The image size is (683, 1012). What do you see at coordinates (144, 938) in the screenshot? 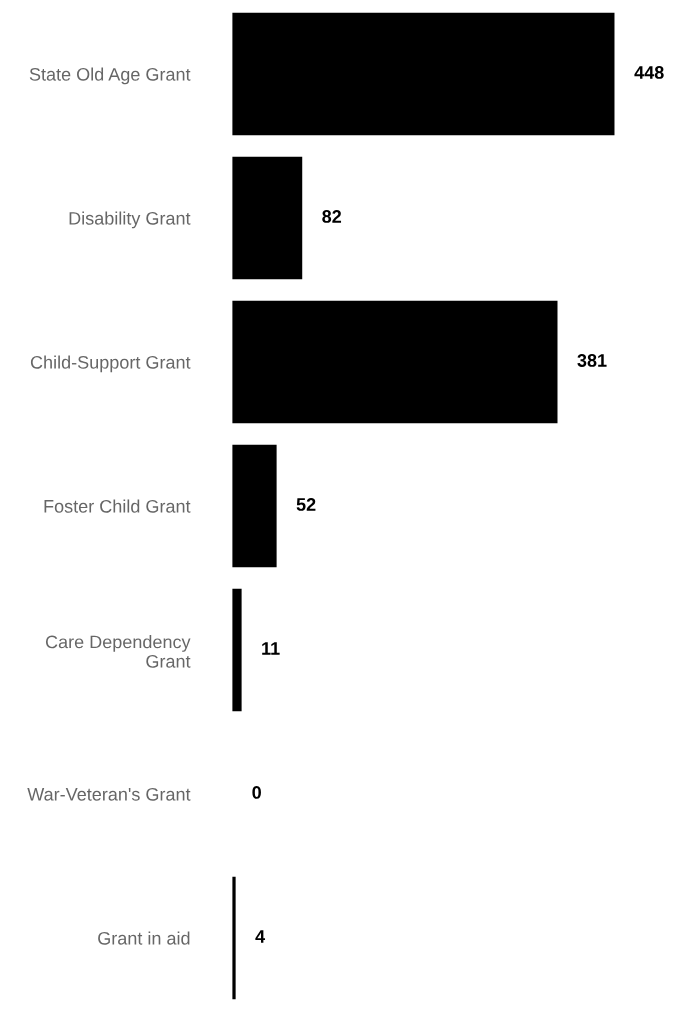
I see `y-tick-label: Grant in aid` at bounding box center [144, 938].